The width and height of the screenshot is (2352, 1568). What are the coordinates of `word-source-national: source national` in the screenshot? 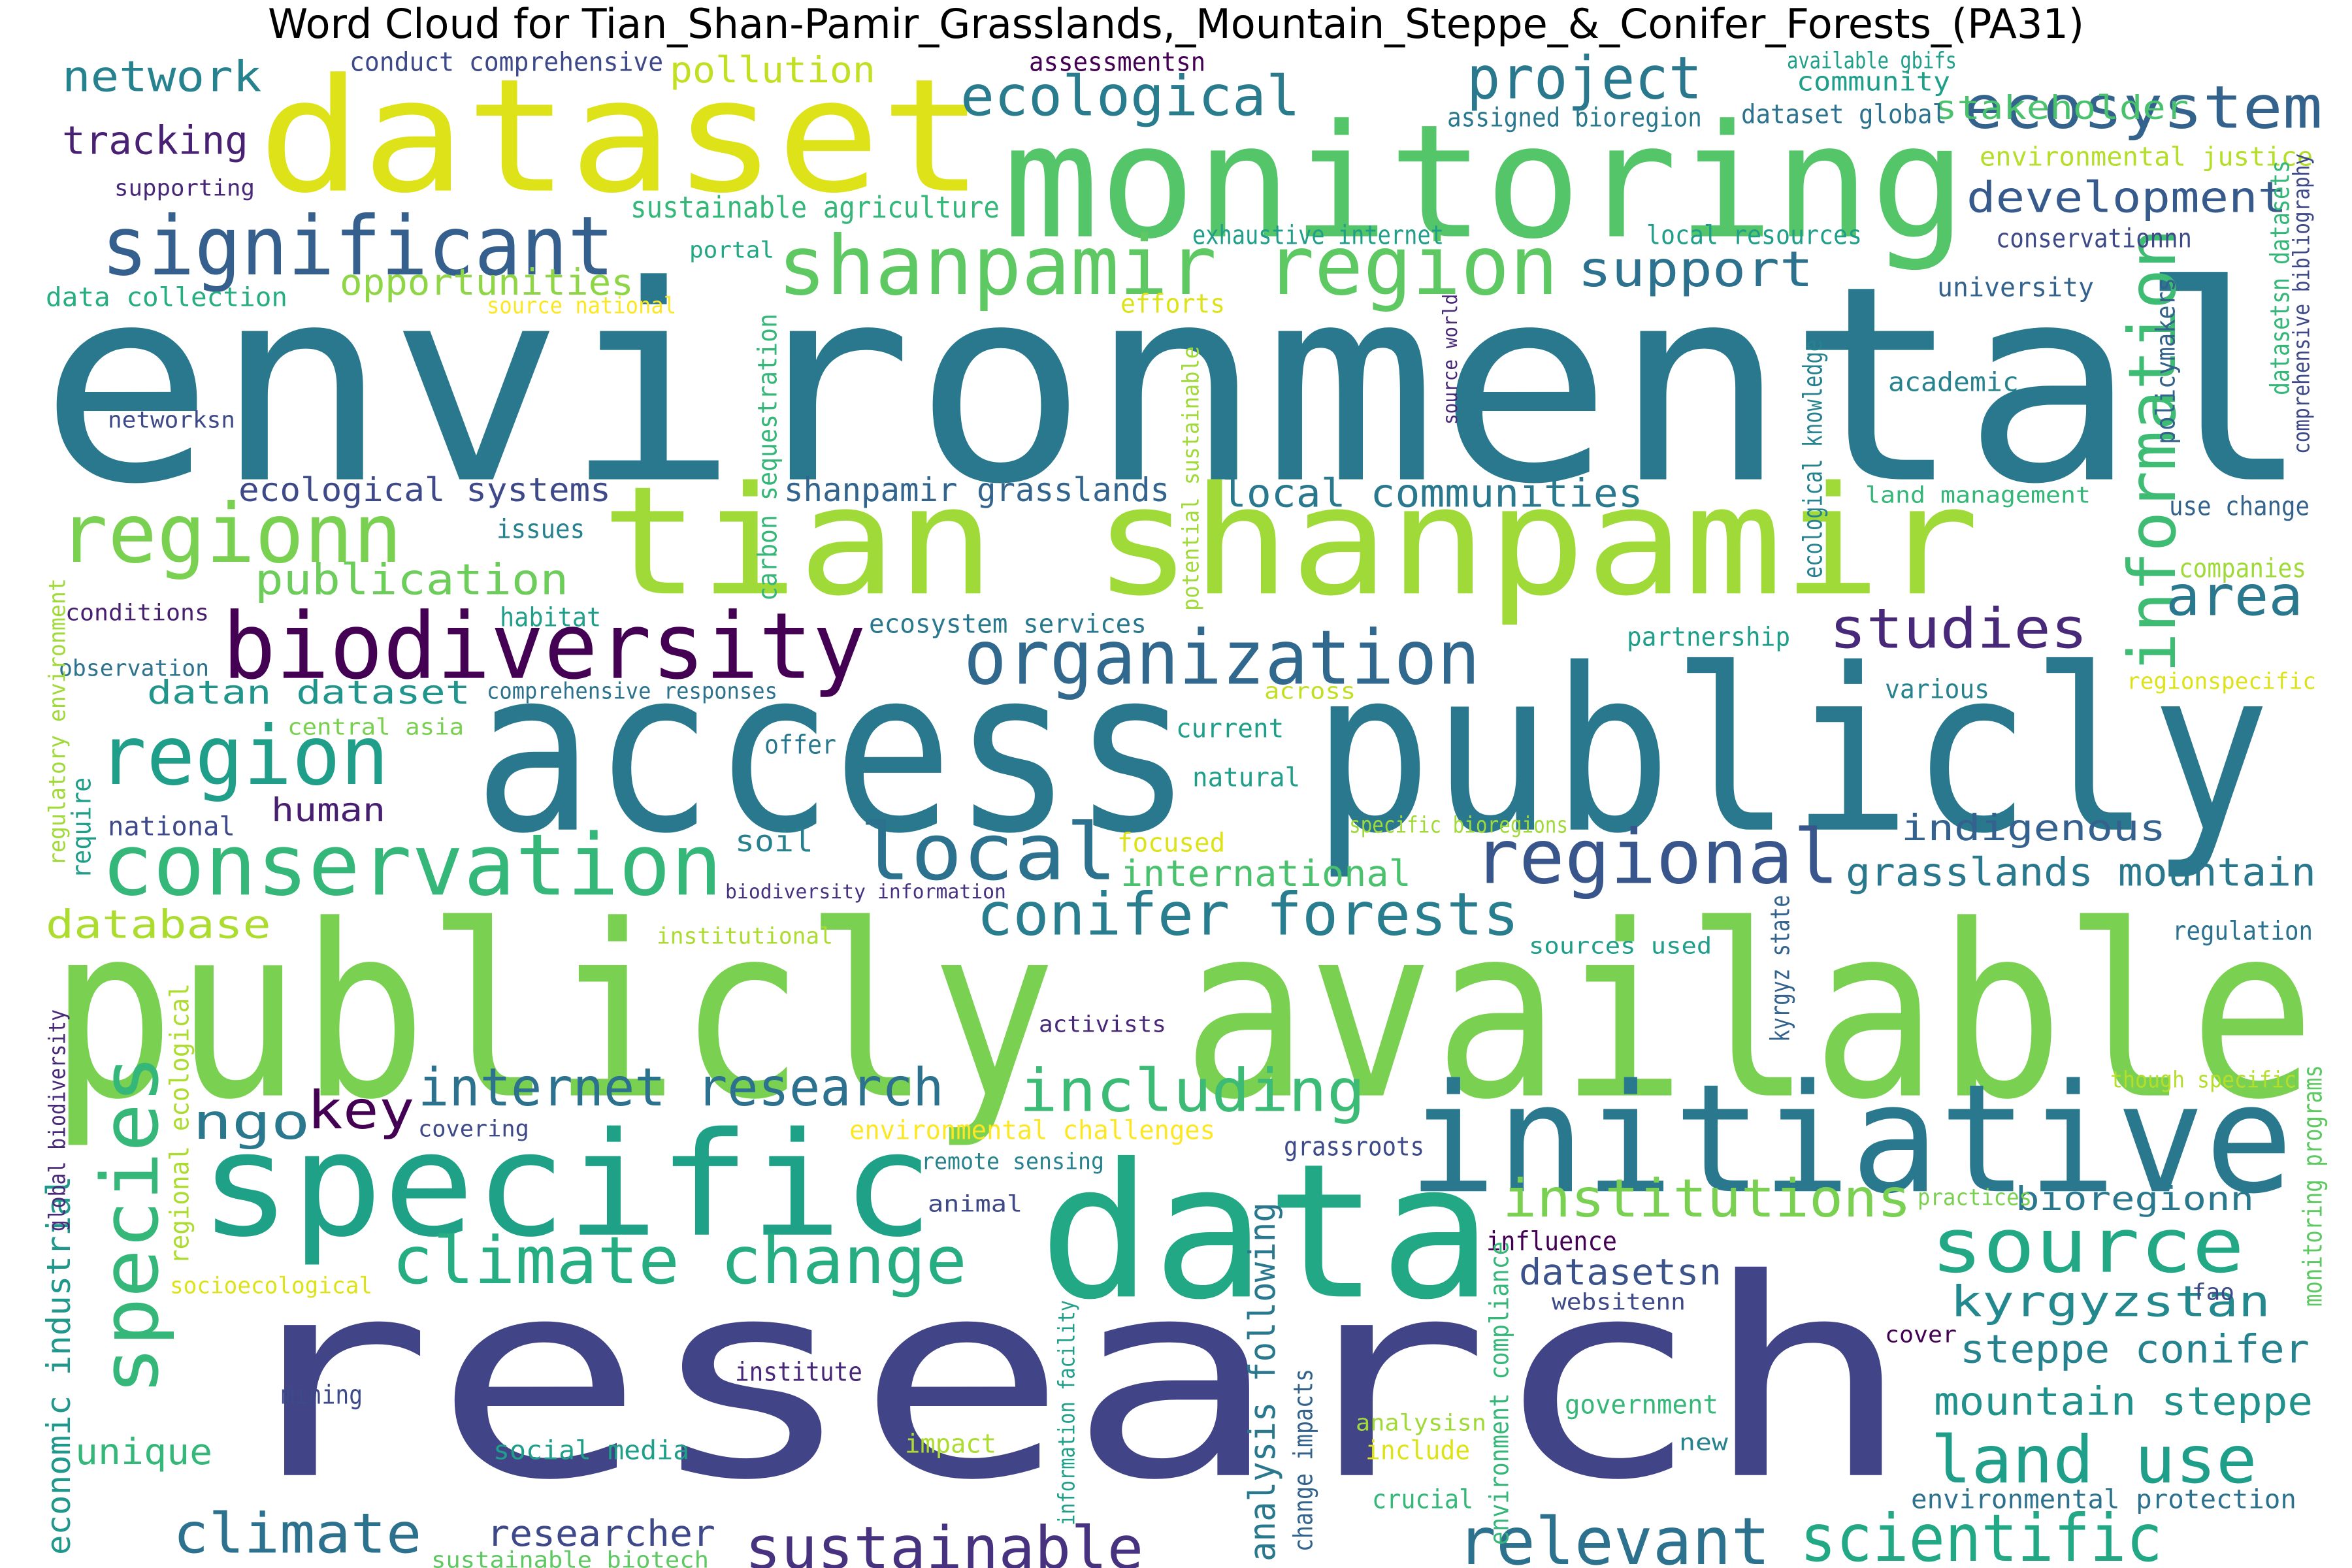 It's located at (582, 305).